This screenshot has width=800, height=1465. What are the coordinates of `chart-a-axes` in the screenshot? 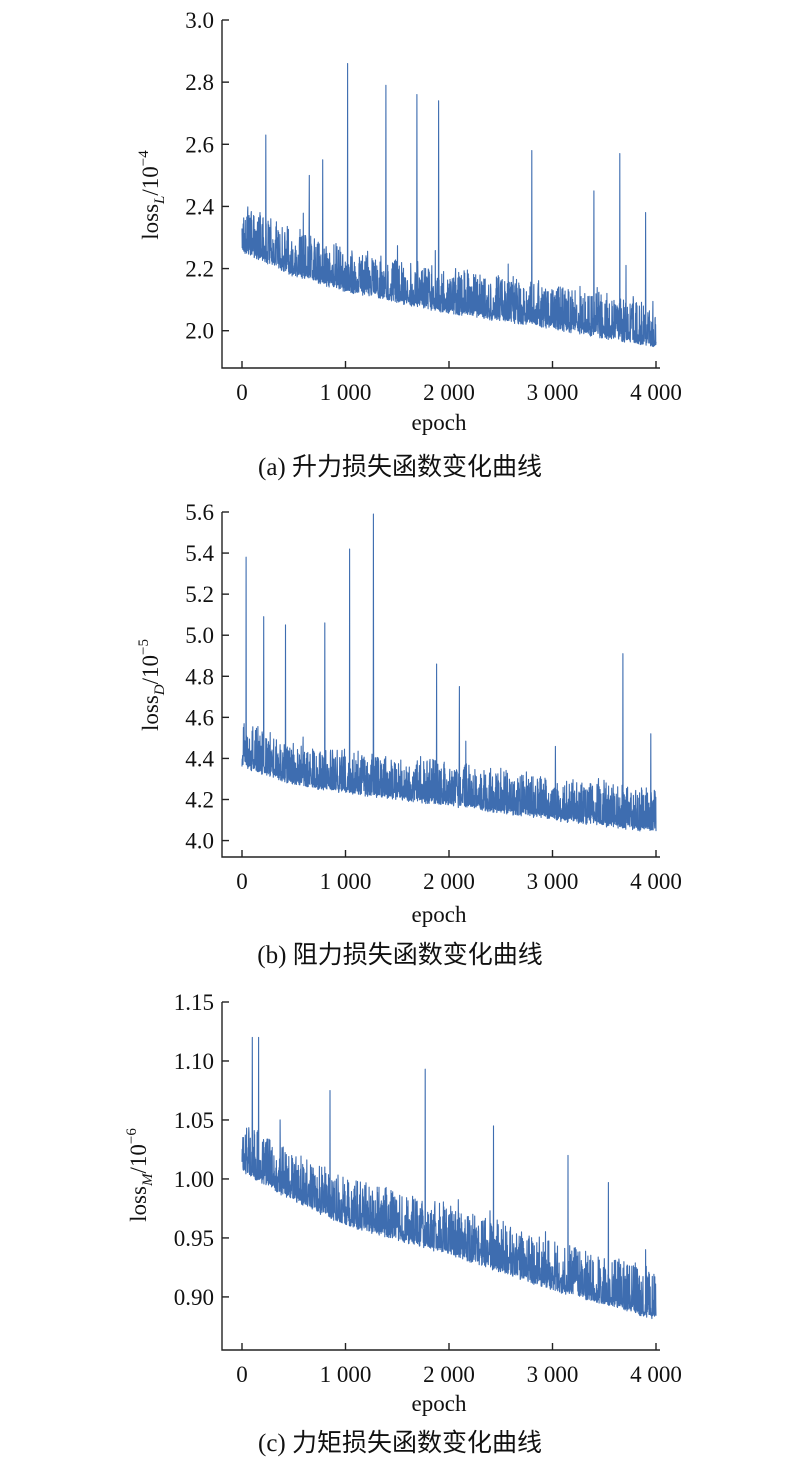 It's located at (440, 194).